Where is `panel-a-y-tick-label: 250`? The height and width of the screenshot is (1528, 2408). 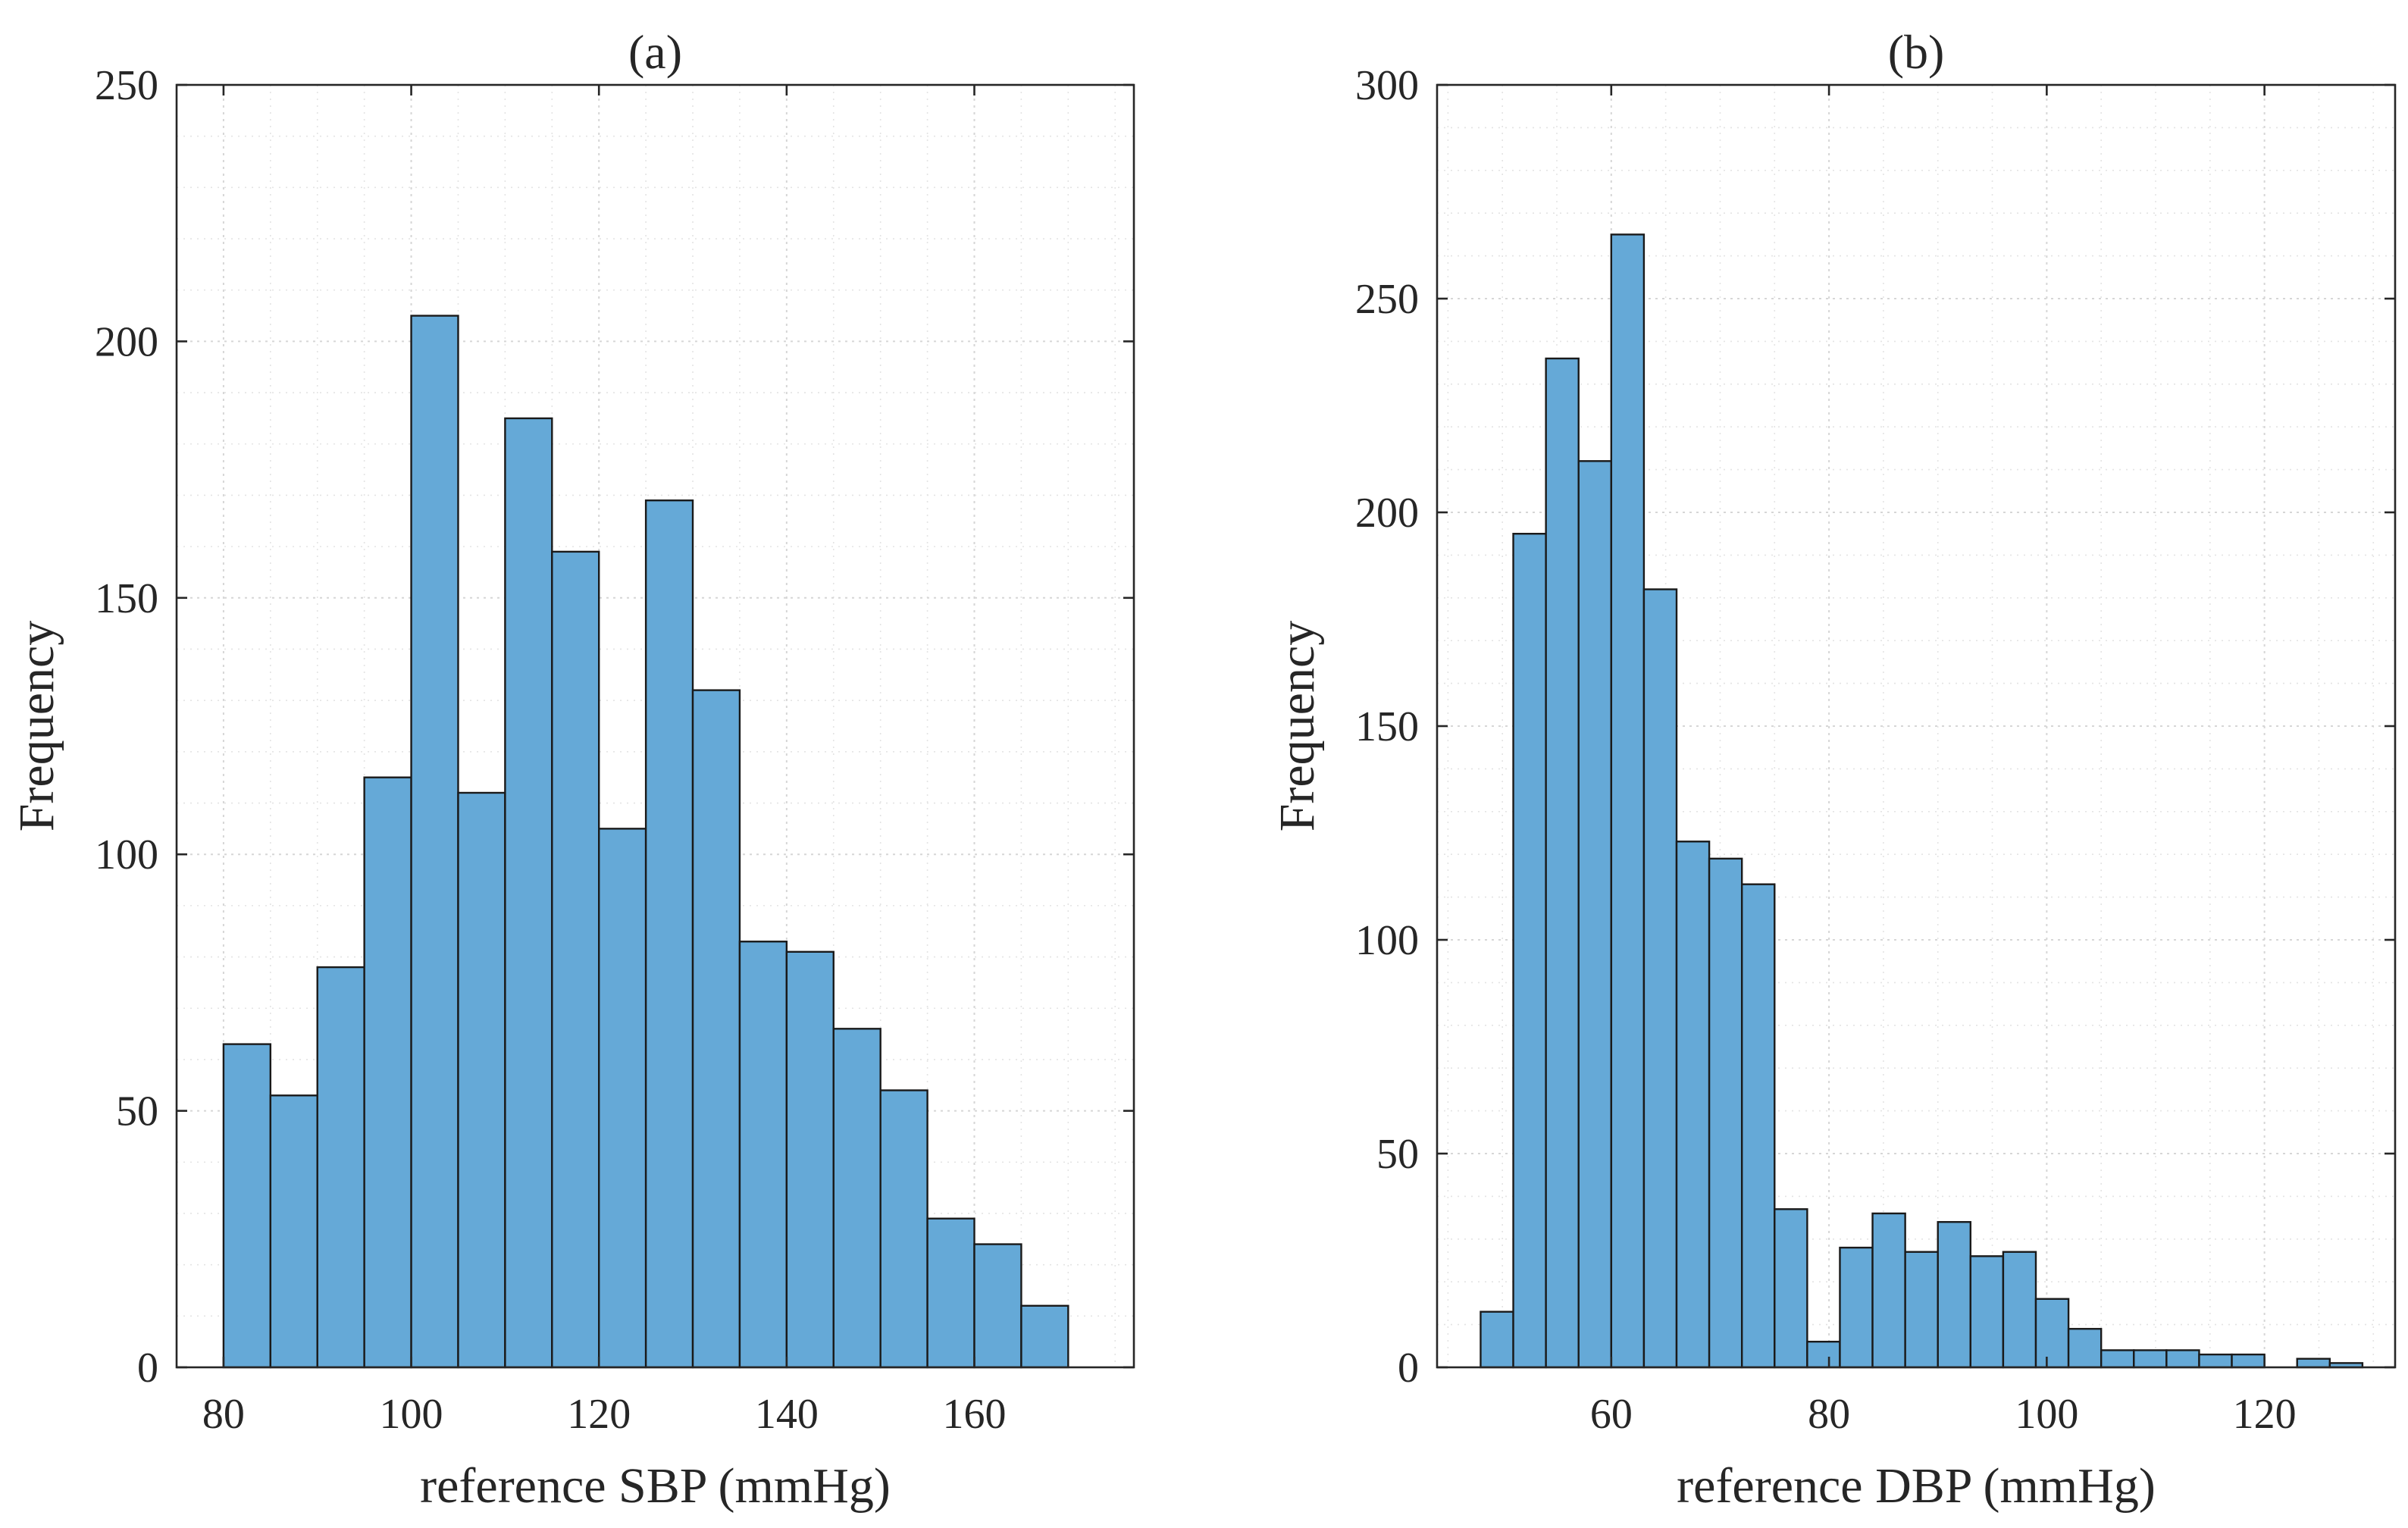 panel-a-y-tick-label: 250 is located at coordinates (126, 85).